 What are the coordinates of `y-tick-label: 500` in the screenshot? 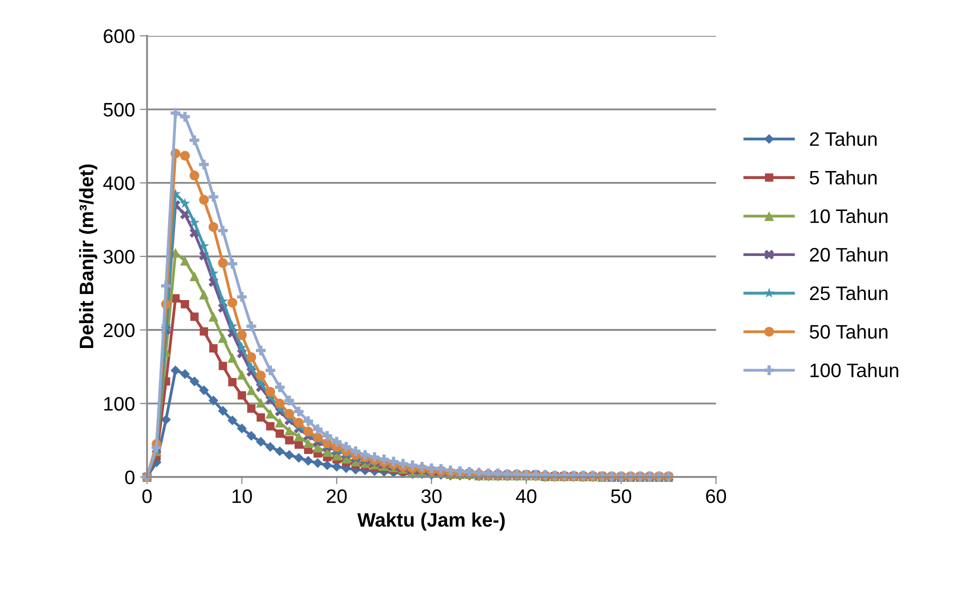 It's located at (119, 109).